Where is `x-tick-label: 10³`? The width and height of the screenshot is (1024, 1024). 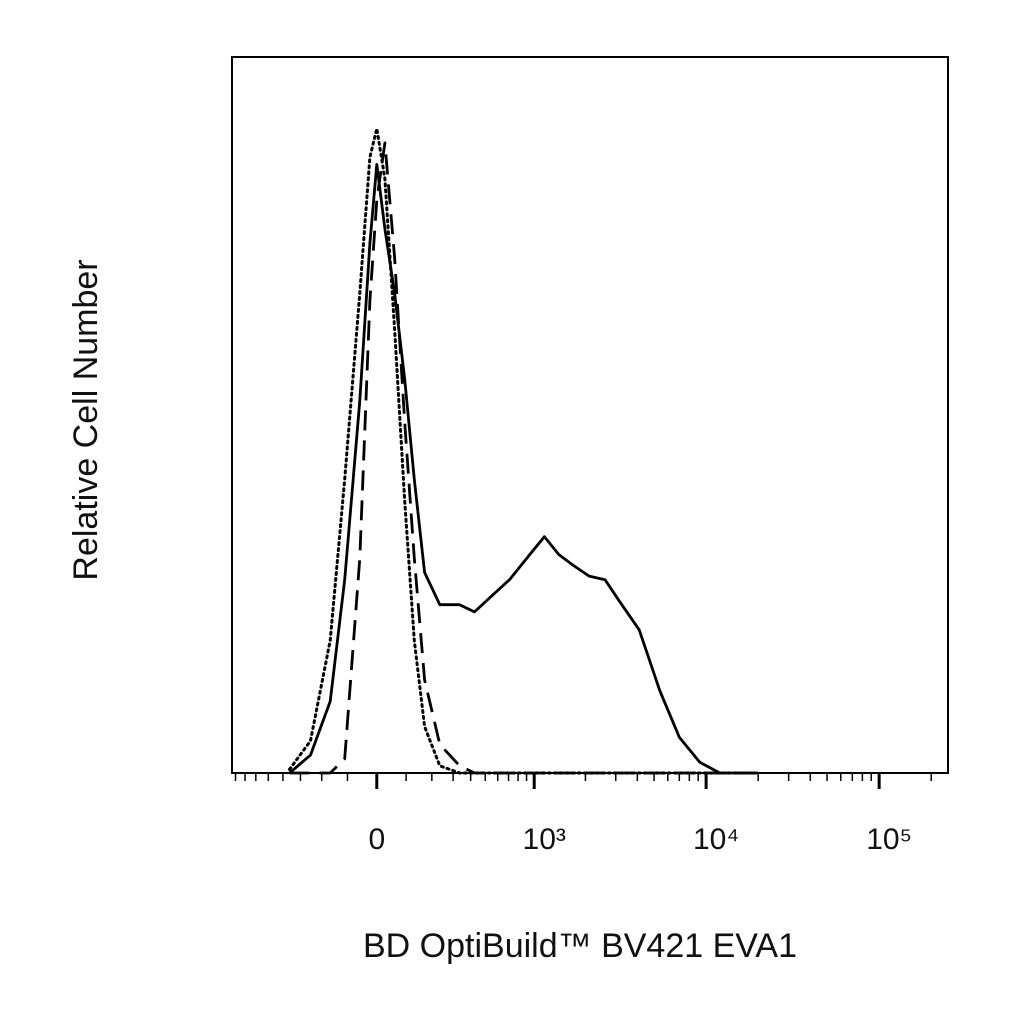
x-tick-label: 10³ is located at coordinates (544, 839).